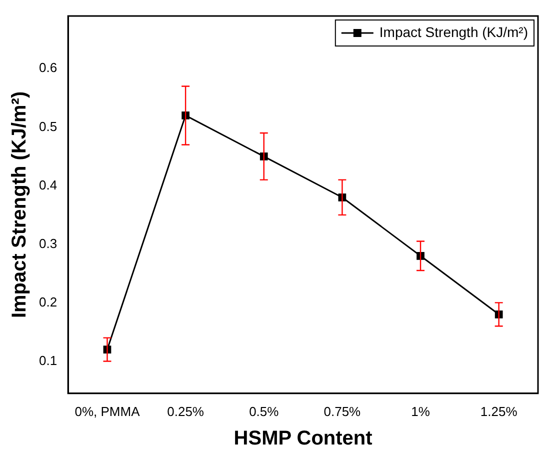  I want to click on y-tick-label: 0.4, so click(48, 184).